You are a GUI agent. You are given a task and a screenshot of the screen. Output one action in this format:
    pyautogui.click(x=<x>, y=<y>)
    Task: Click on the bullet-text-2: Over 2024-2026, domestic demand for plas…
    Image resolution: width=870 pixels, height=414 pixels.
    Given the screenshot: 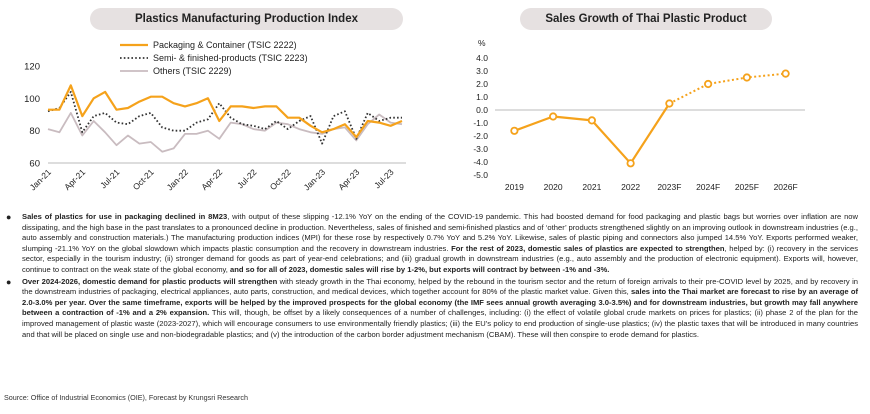 What is the action you would take?
    pyautogui.click(x=440, y=309)
    